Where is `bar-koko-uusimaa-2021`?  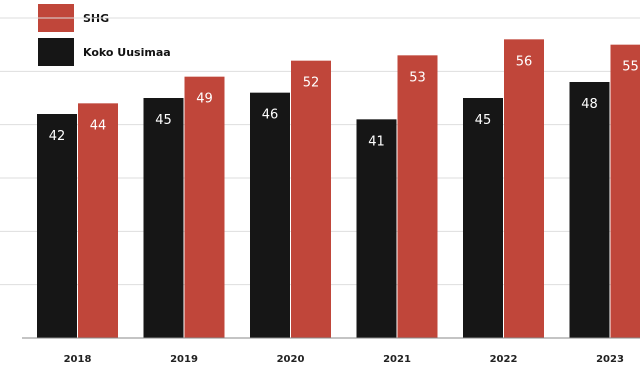 bar-koko-uusimaa-2021 is located at coordinates (376, 228).